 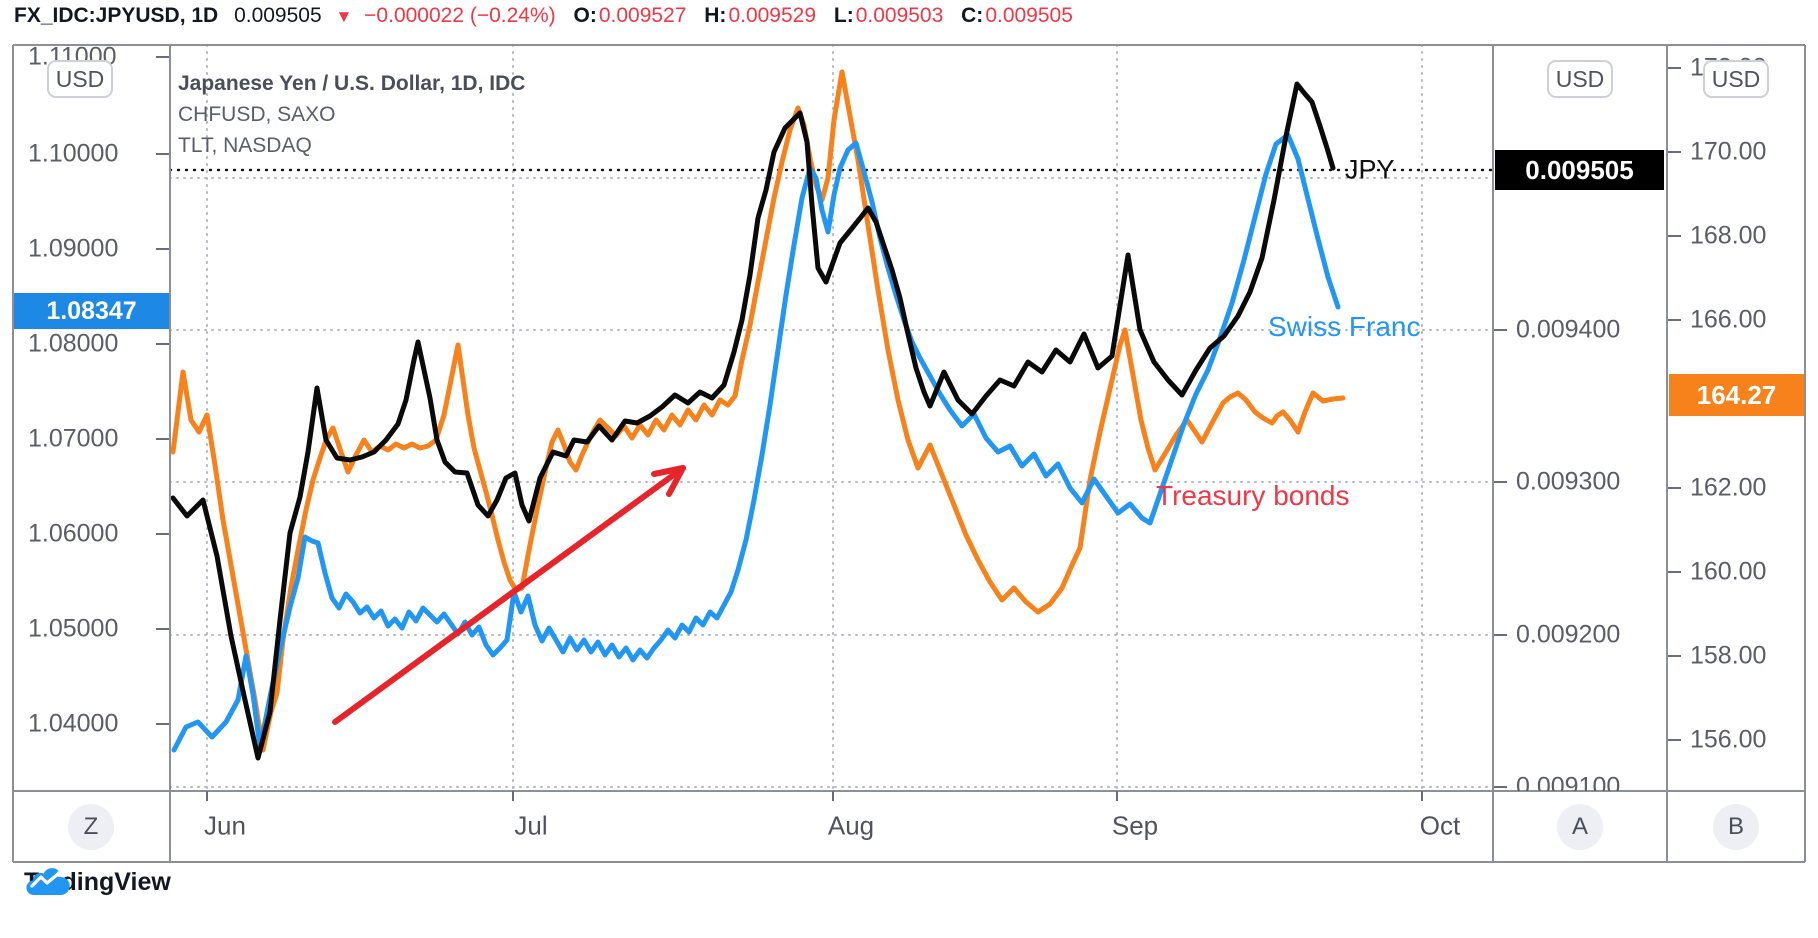 What do you see at coordinates (1253, 495) in the screenshot?
I see `treasury-bonds-line-label: Treasury bonds` at bounding box center [1253, 495].